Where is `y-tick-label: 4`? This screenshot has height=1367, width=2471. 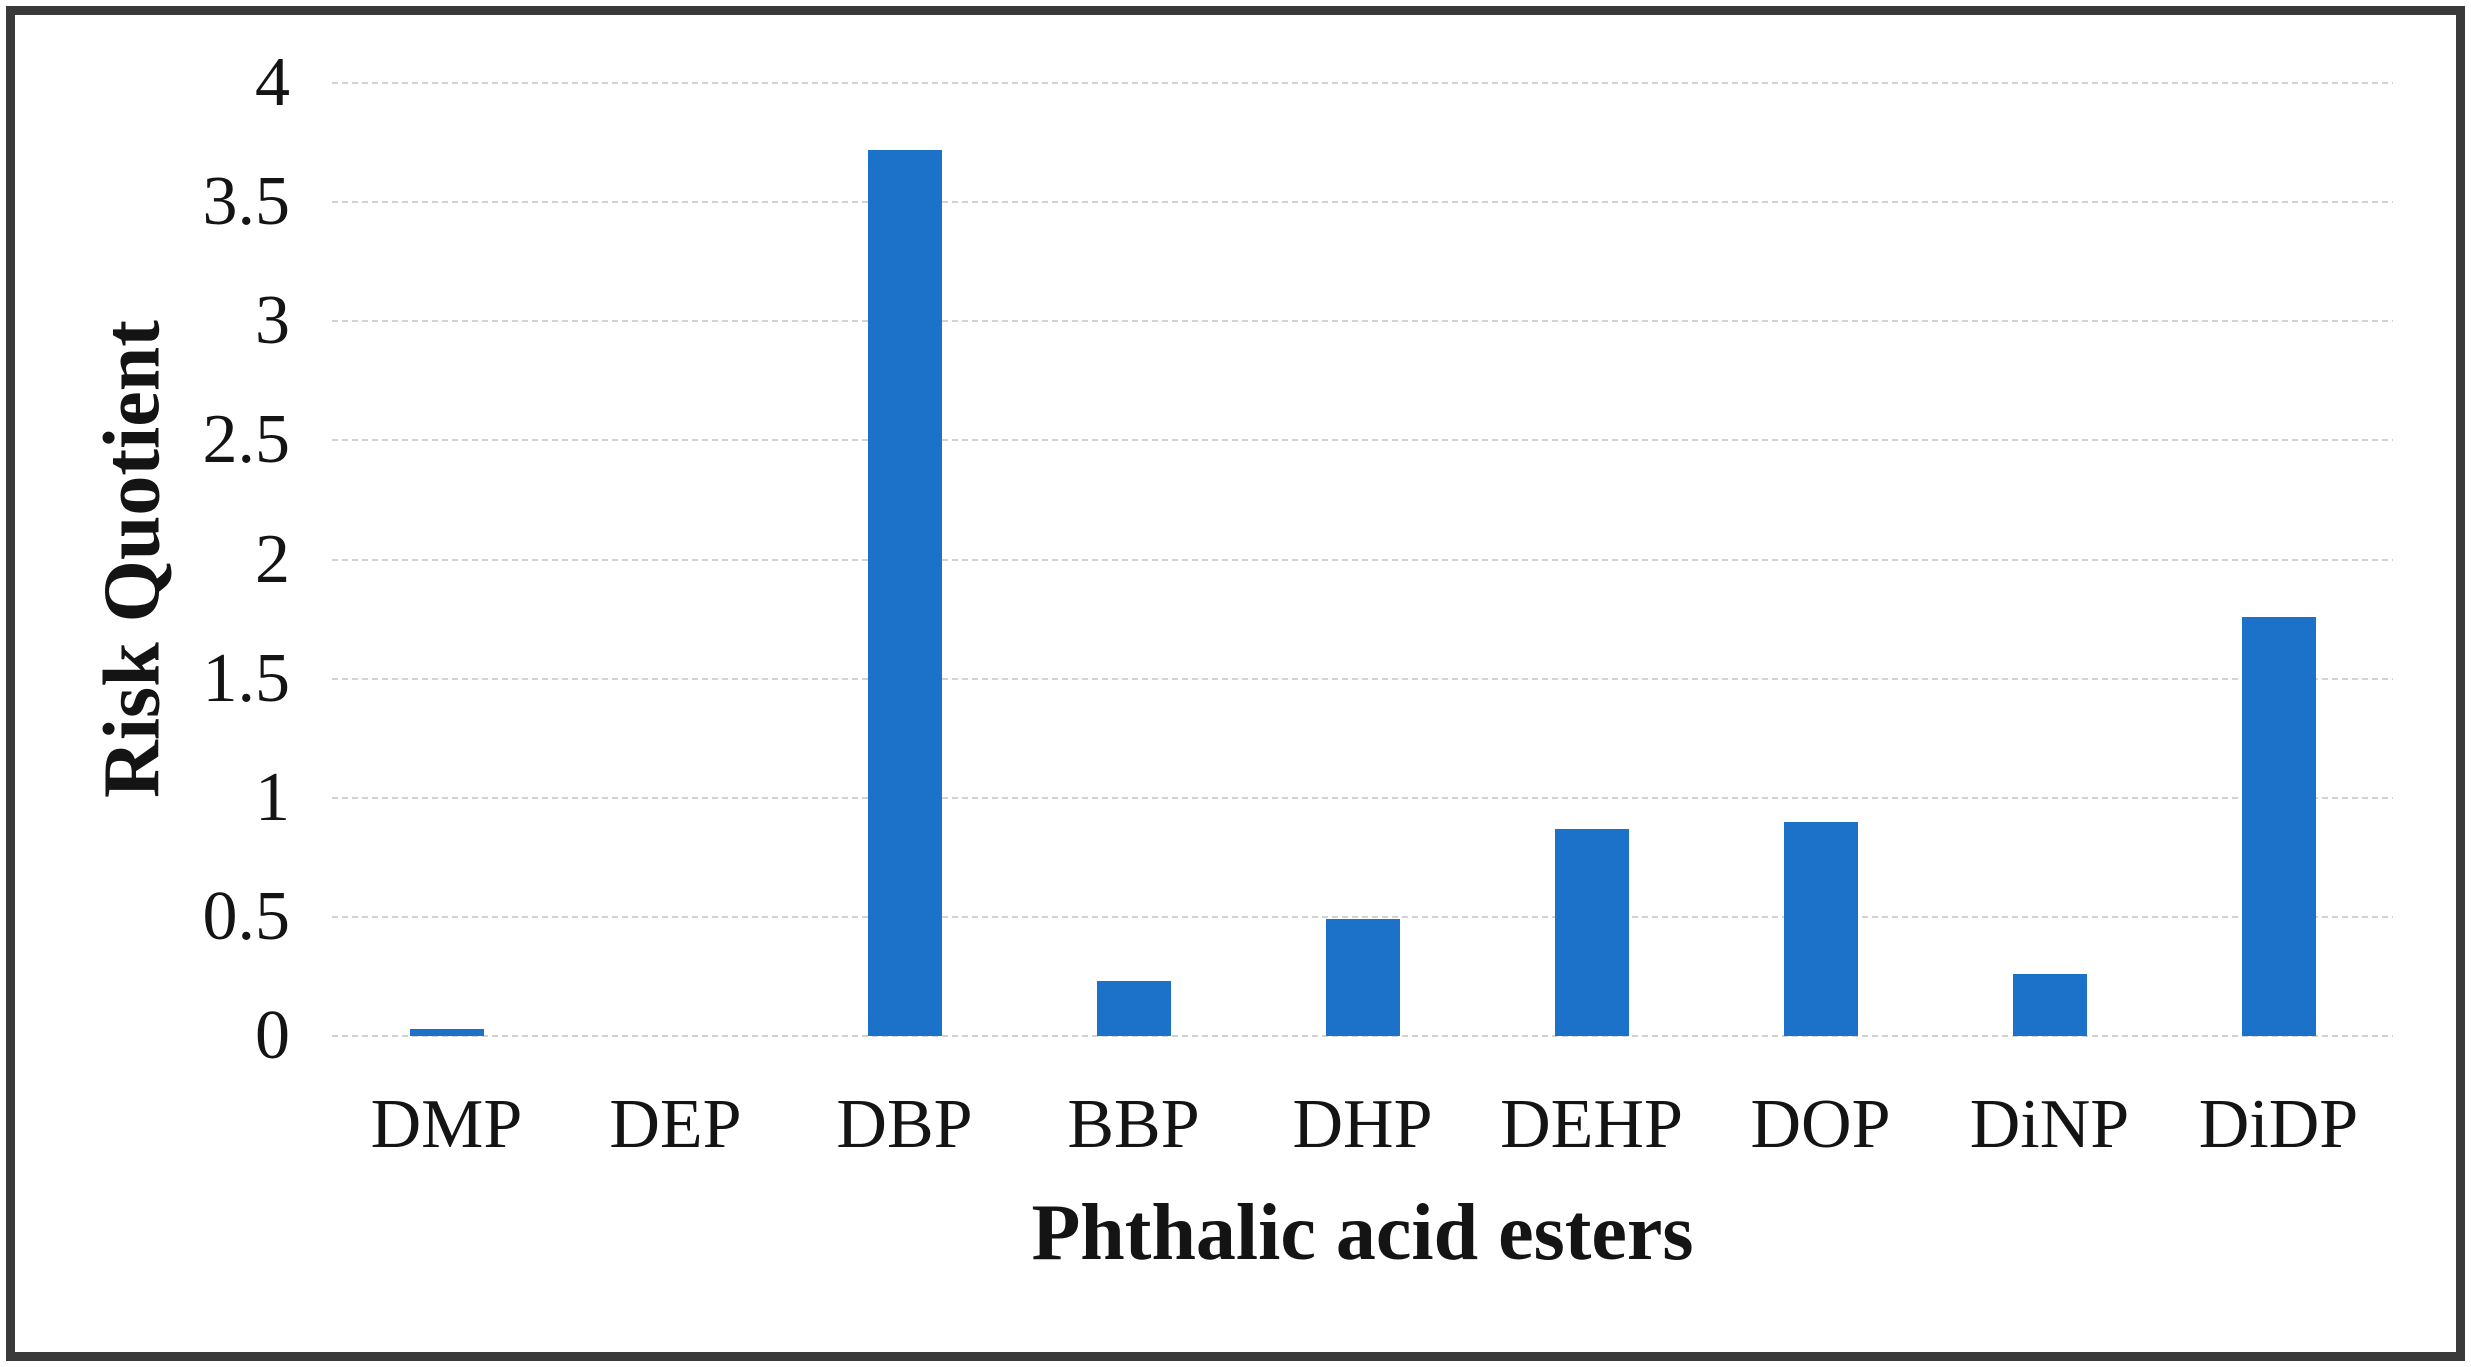
y-tick-label: 4 is located at coordinates (272, 82).